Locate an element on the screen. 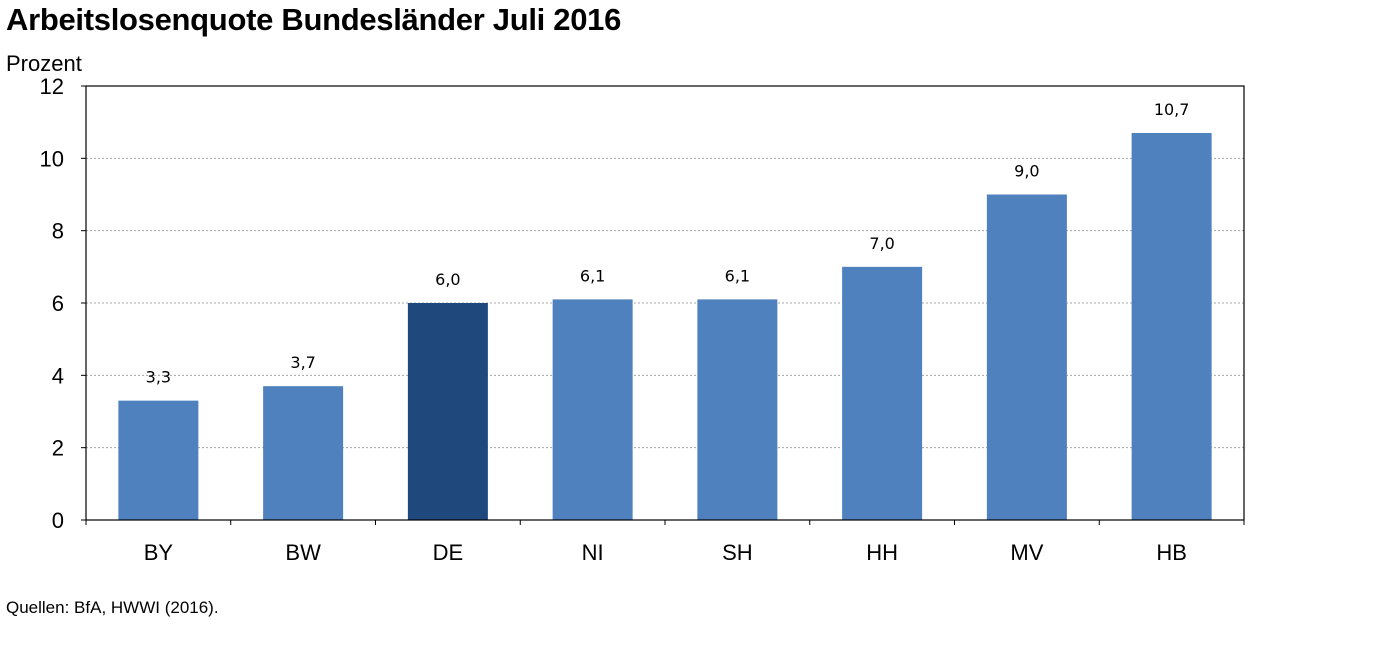 The image size is (1375, 651). data-label: 3,7 is located at coordinates (302, 362).